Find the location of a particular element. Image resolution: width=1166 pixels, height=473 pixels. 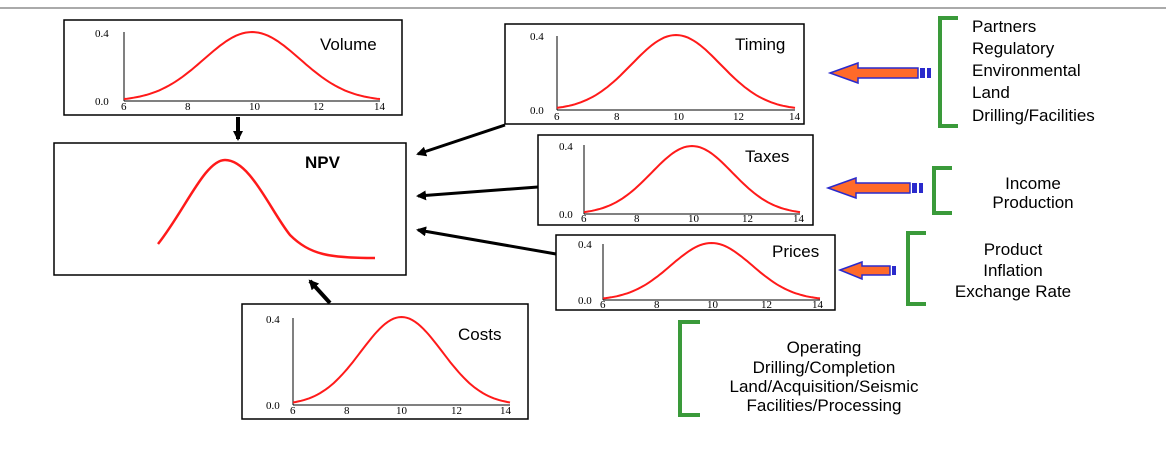

costs-x-tick-14: 14 is located at coordinates (506, 411).